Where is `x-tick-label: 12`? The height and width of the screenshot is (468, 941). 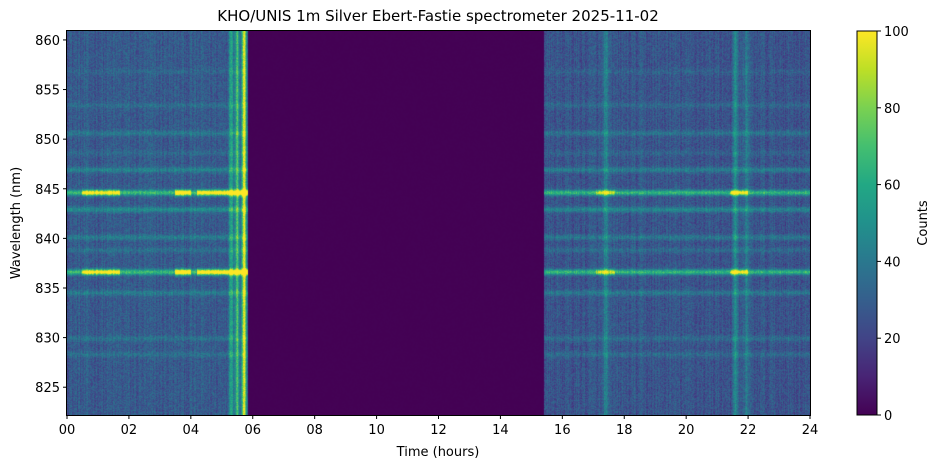
x-tick-label: 12 is located at coordinates (438, 430).